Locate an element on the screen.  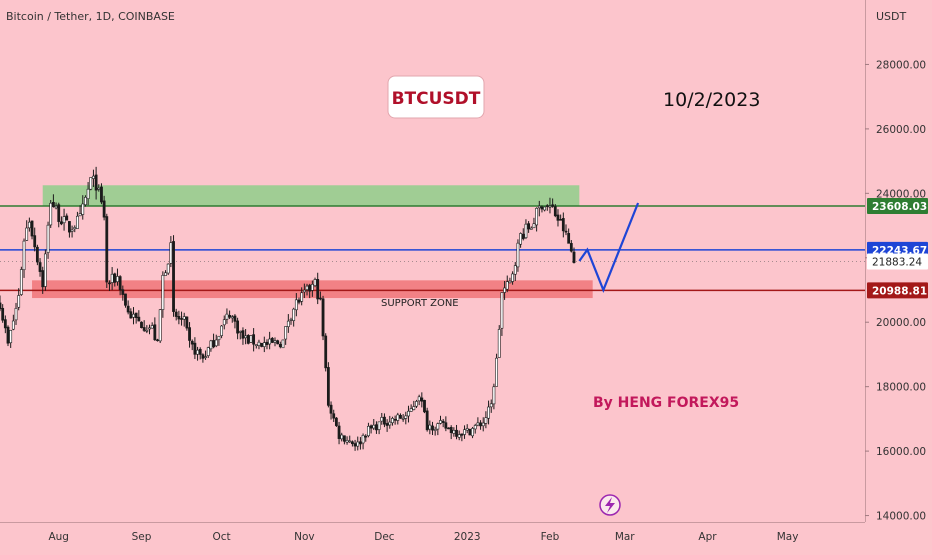
date-annotation: 10/2/2023 is located at coordinates (711, 100).